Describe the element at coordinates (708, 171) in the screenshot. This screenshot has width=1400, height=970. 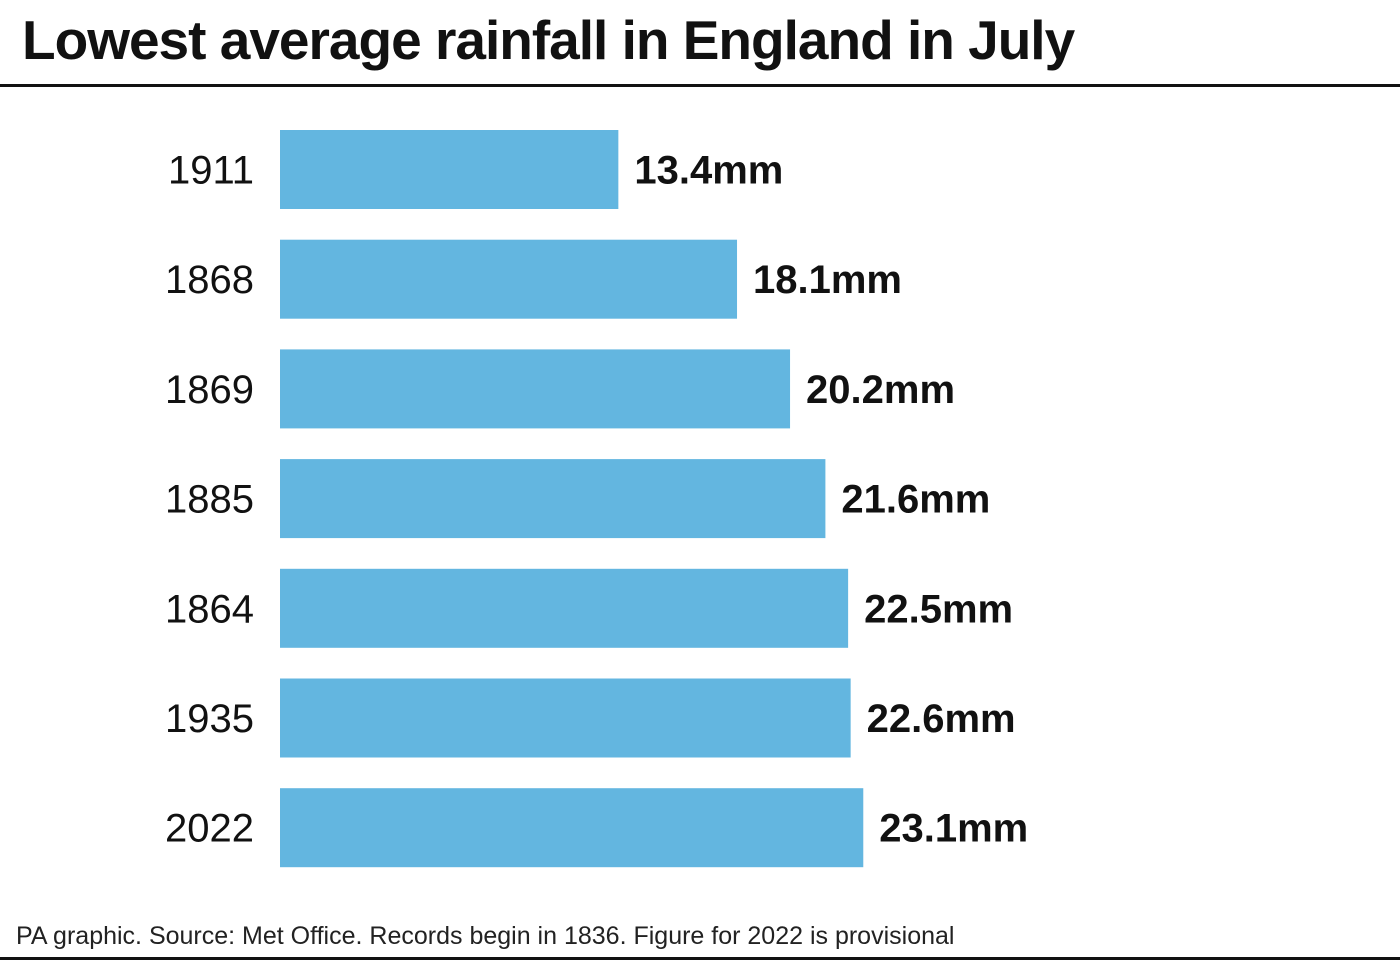
I see `value-label-1911: 13.4mm` at that location.